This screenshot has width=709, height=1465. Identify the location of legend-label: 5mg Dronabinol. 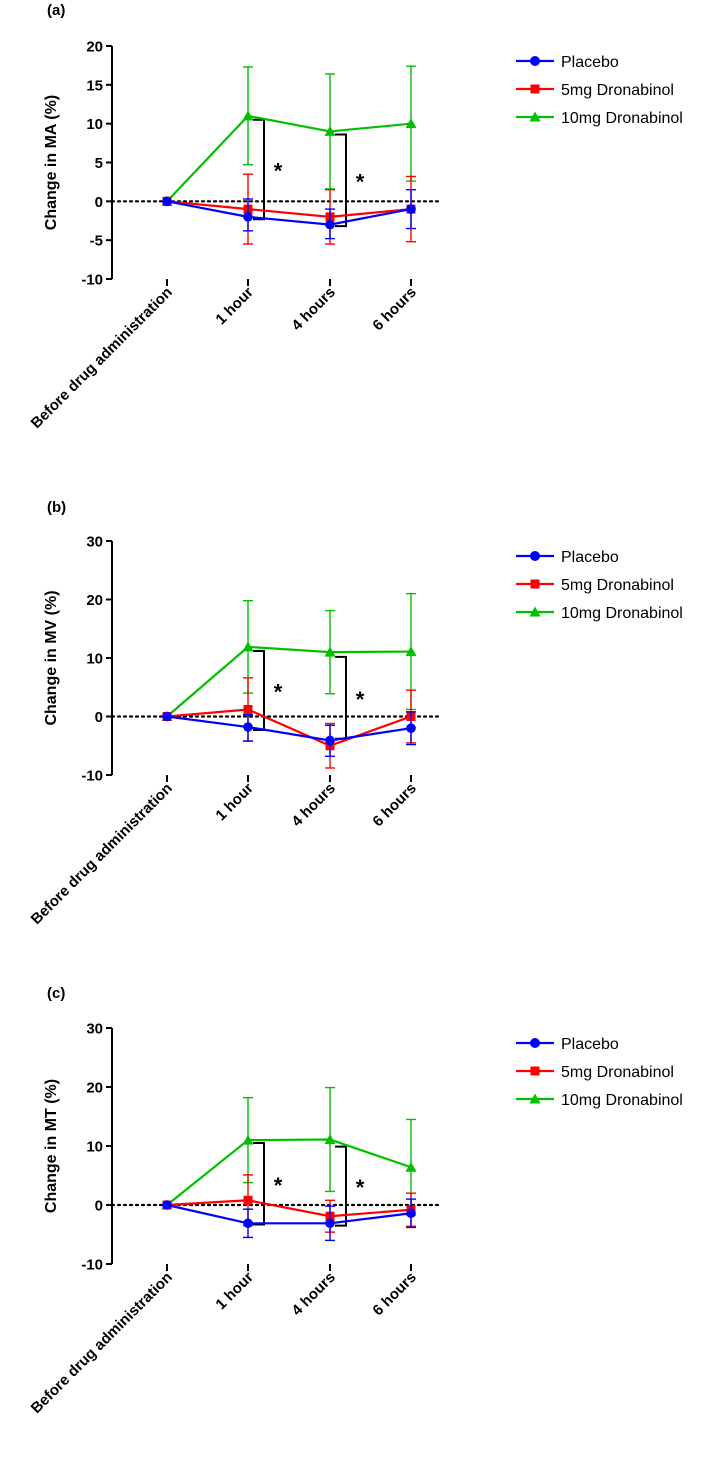
(617, 585).